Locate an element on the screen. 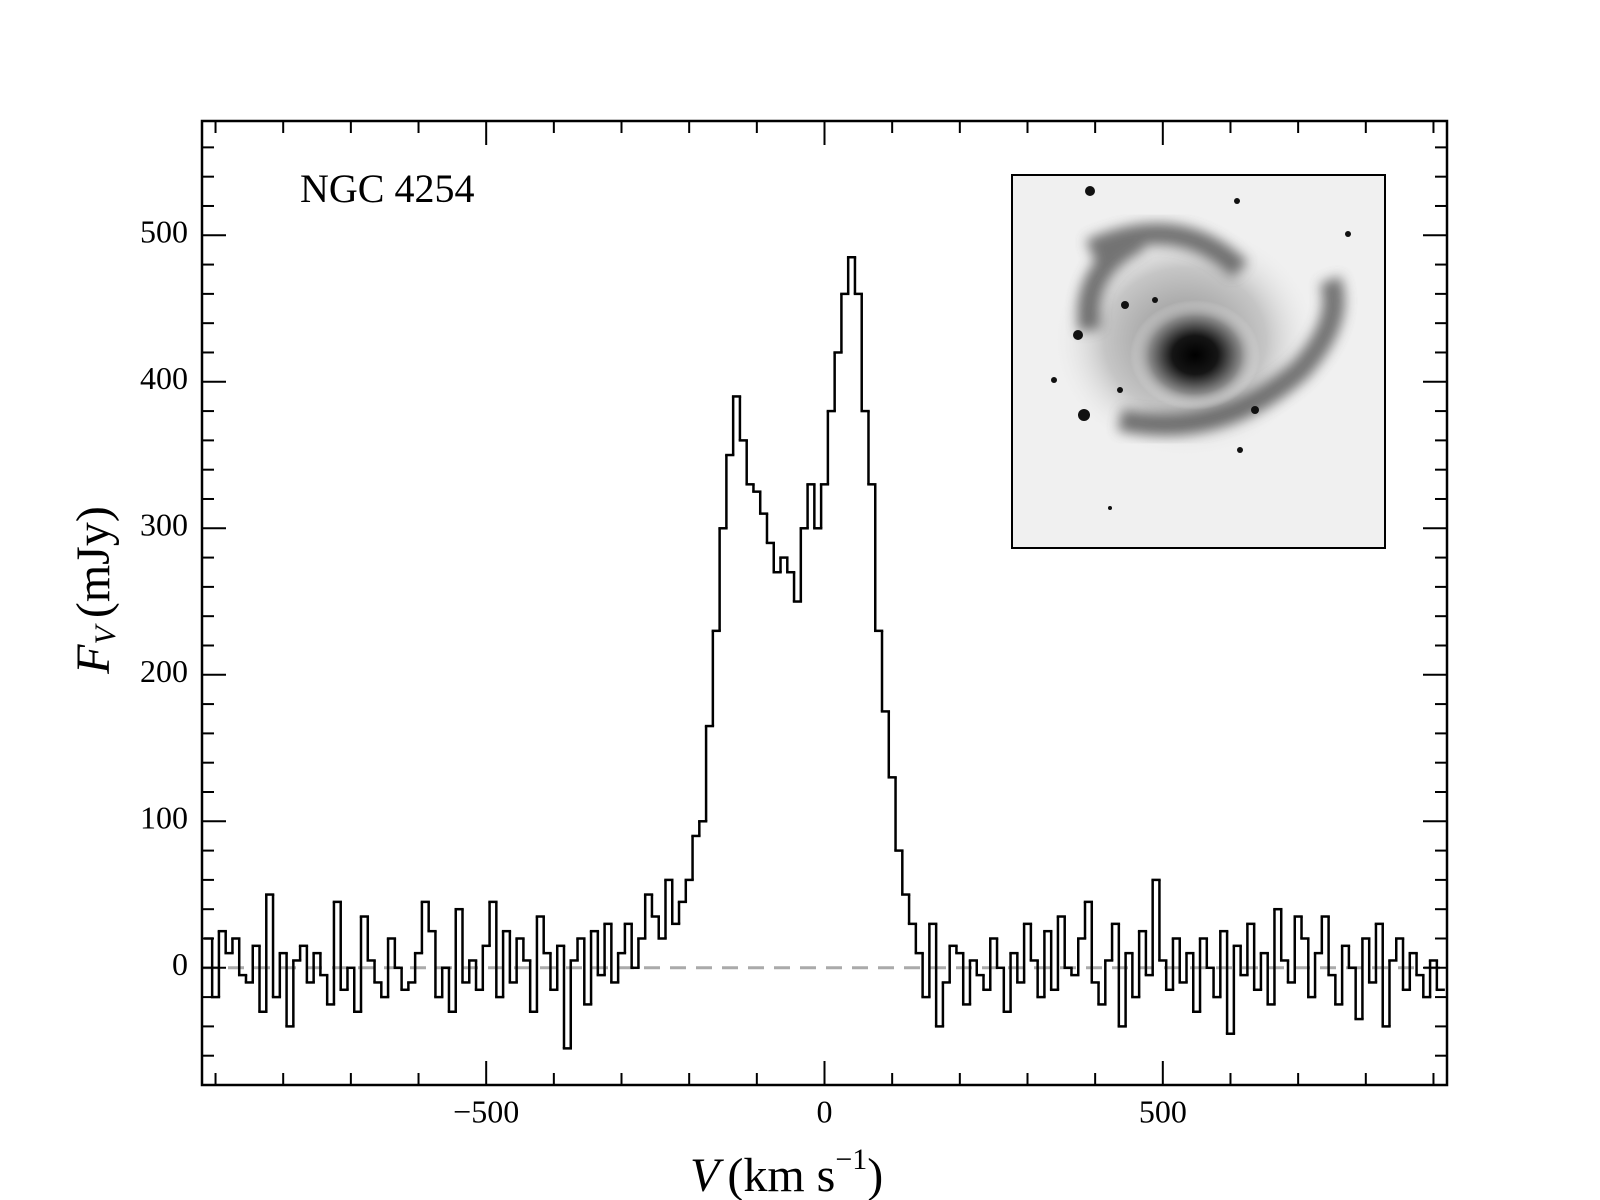  y-label-symbol: F is located at coordinates (93, 659).